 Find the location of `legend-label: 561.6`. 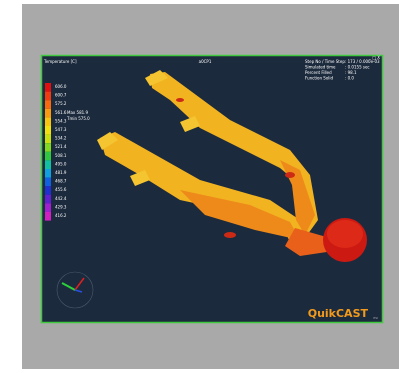

legend-label: 561.6 is located at coordinates (61, 112).